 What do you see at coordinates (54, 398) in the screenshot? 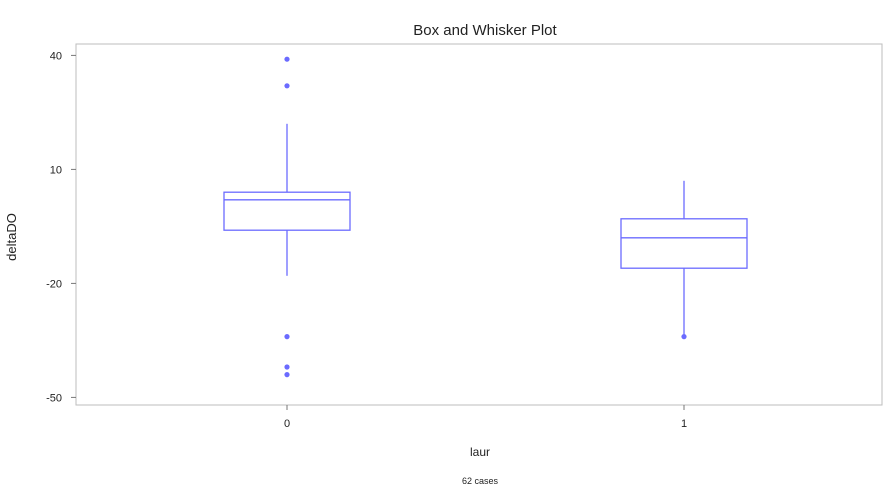
I see `y-tick-label-3: -50` at bounding box center [54, 398].